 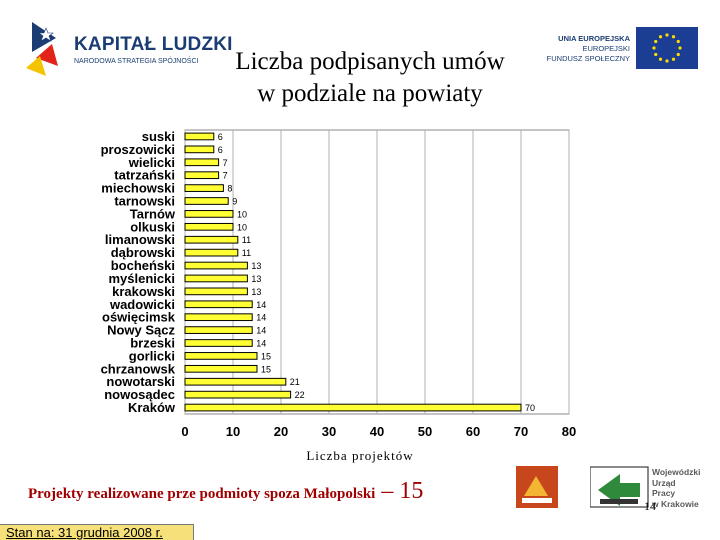 What do you see at coordinates (569, 431) in the screenshot?
I see `x-tick-label: 80` at bounding box center [569, 431].